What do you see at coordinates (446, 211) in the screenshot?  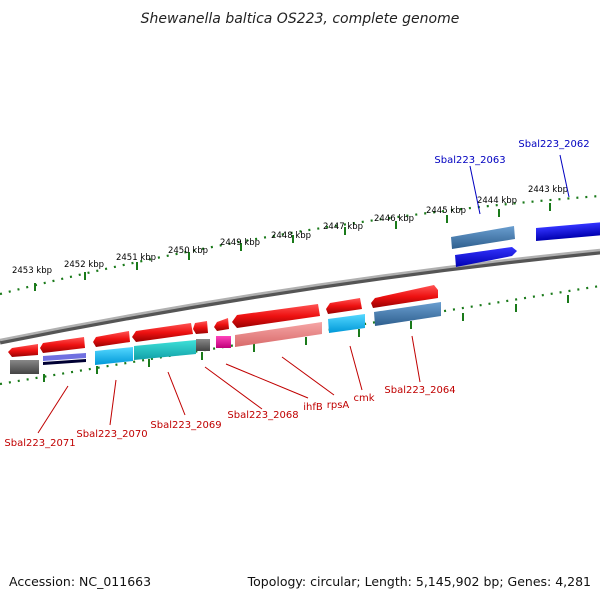 I see `tick-label-2445: 2445 kbp` at bounding box center [446, 211].